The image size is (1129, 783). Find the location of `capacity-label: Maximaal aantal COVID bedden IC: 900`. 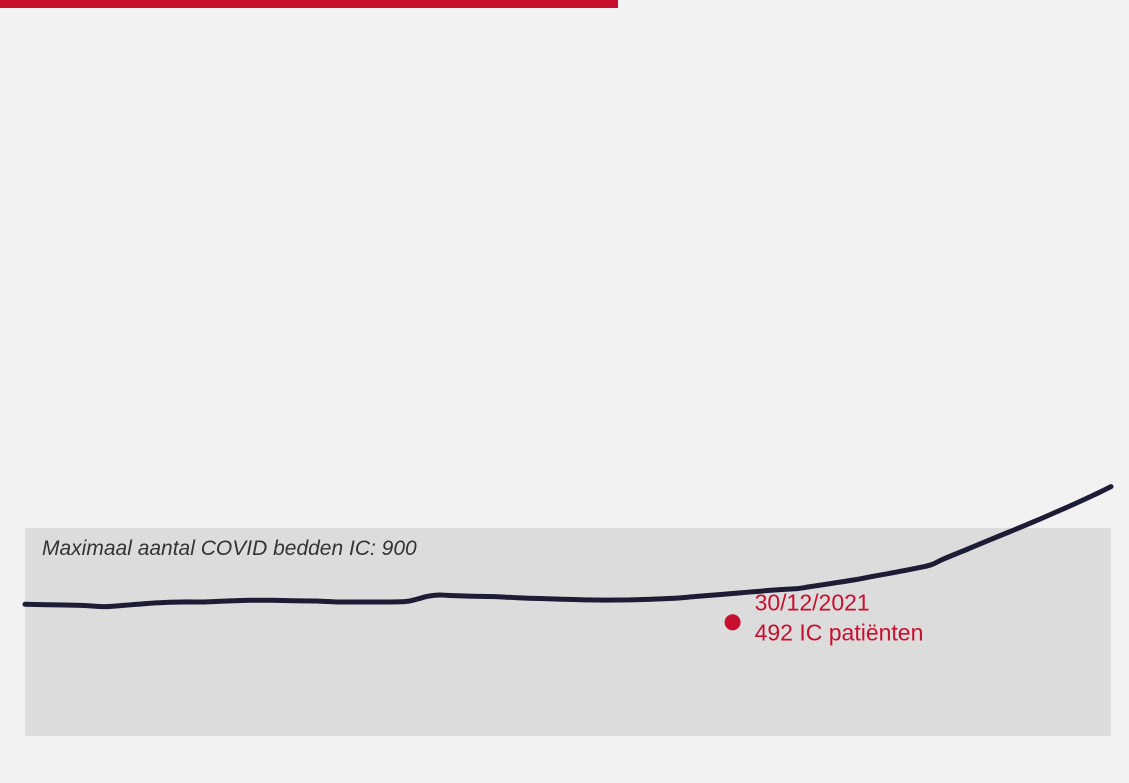

capacity-label: Maximaal aantal COVID bedden IC: 900 is located at coordinates (229, 548).